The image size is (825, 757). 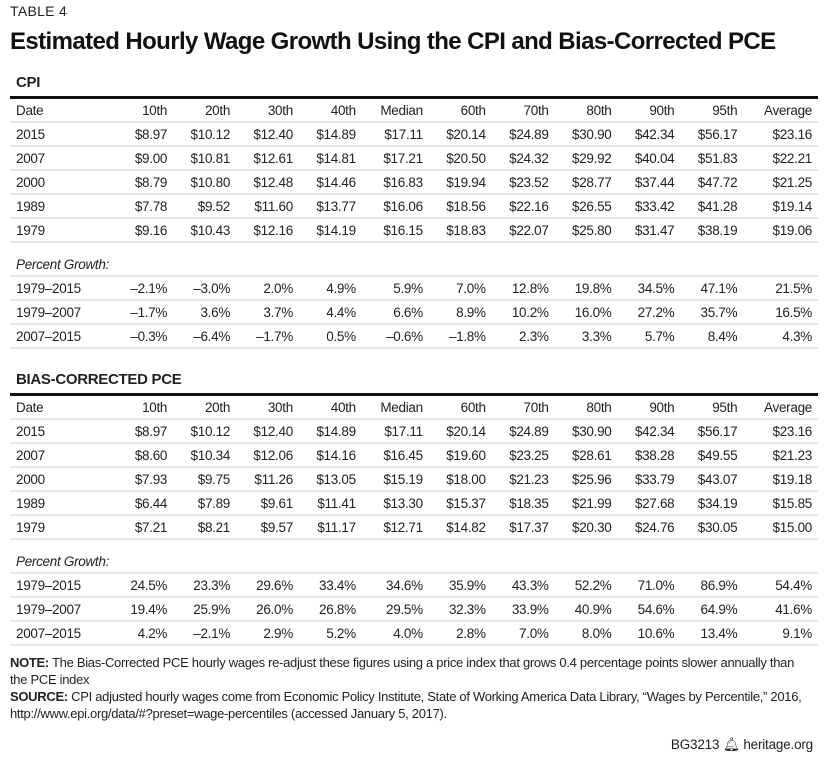 What do you see at coordinates (649, 527) in the screenshot?
I see `table-cell: $24.76` at bounding box center [649, 527].